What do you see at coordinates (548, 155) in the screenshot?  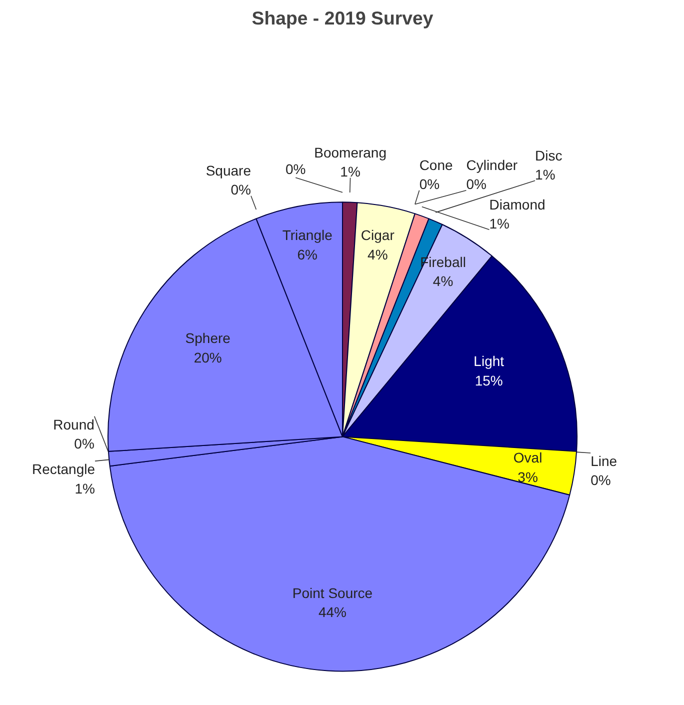 I see `slice-label: Disc` at bounding box center [548, 155].